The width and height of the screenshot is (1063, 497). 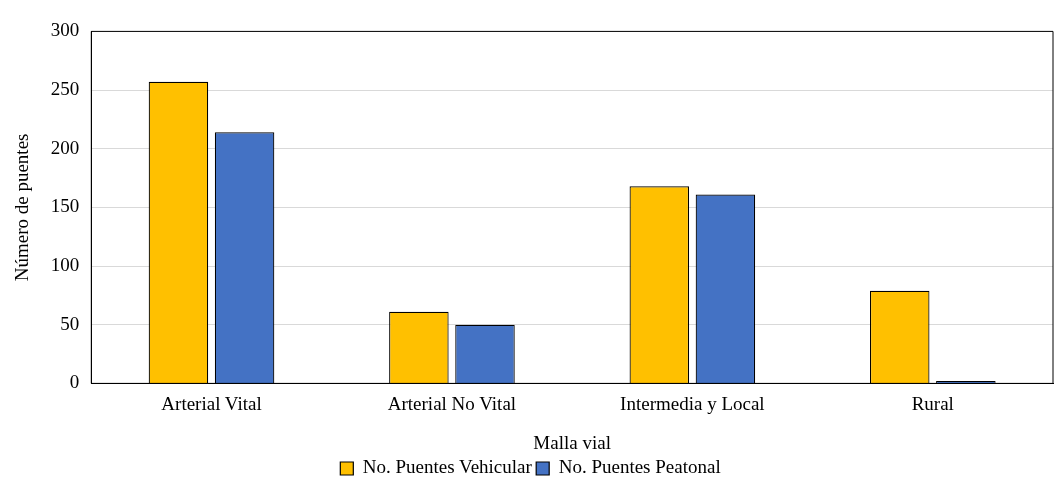 I want to click on legend-label: No. Puentes Peatonal, so click(x=639, y=467).